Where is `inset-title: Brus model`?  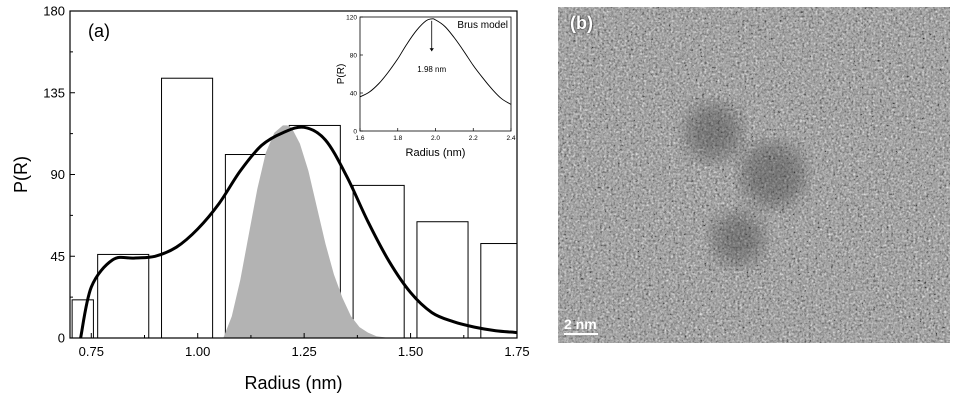 inset-title: Brus model is located at coordinates (482, 25).